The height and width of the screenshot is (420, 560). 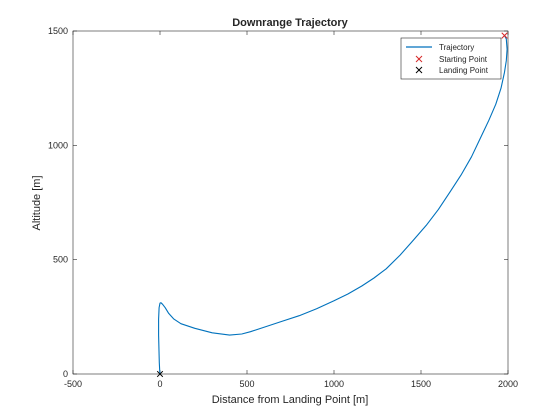 I want to click on legend-box, so click(x=451, y=58).